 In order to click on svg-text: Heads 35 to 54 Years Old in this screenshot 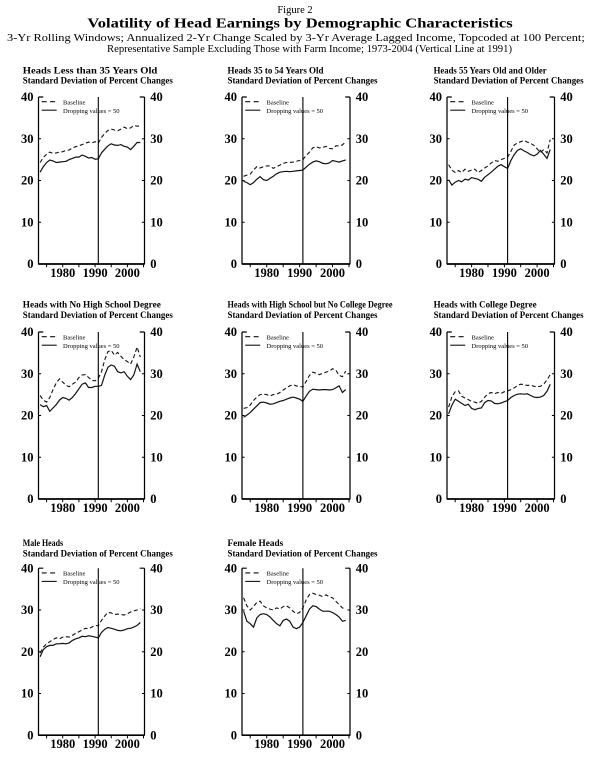, I will do `click(276, 72)`.